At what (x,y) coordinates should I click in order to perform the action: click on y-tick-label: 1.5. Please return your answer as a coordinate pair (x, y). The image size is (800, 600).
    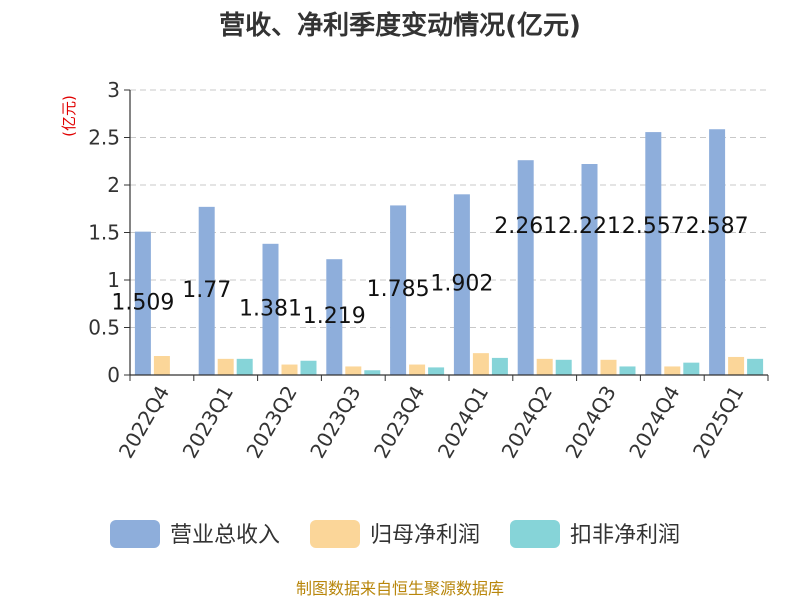
    Looking at the image, I should click on (104, 233).